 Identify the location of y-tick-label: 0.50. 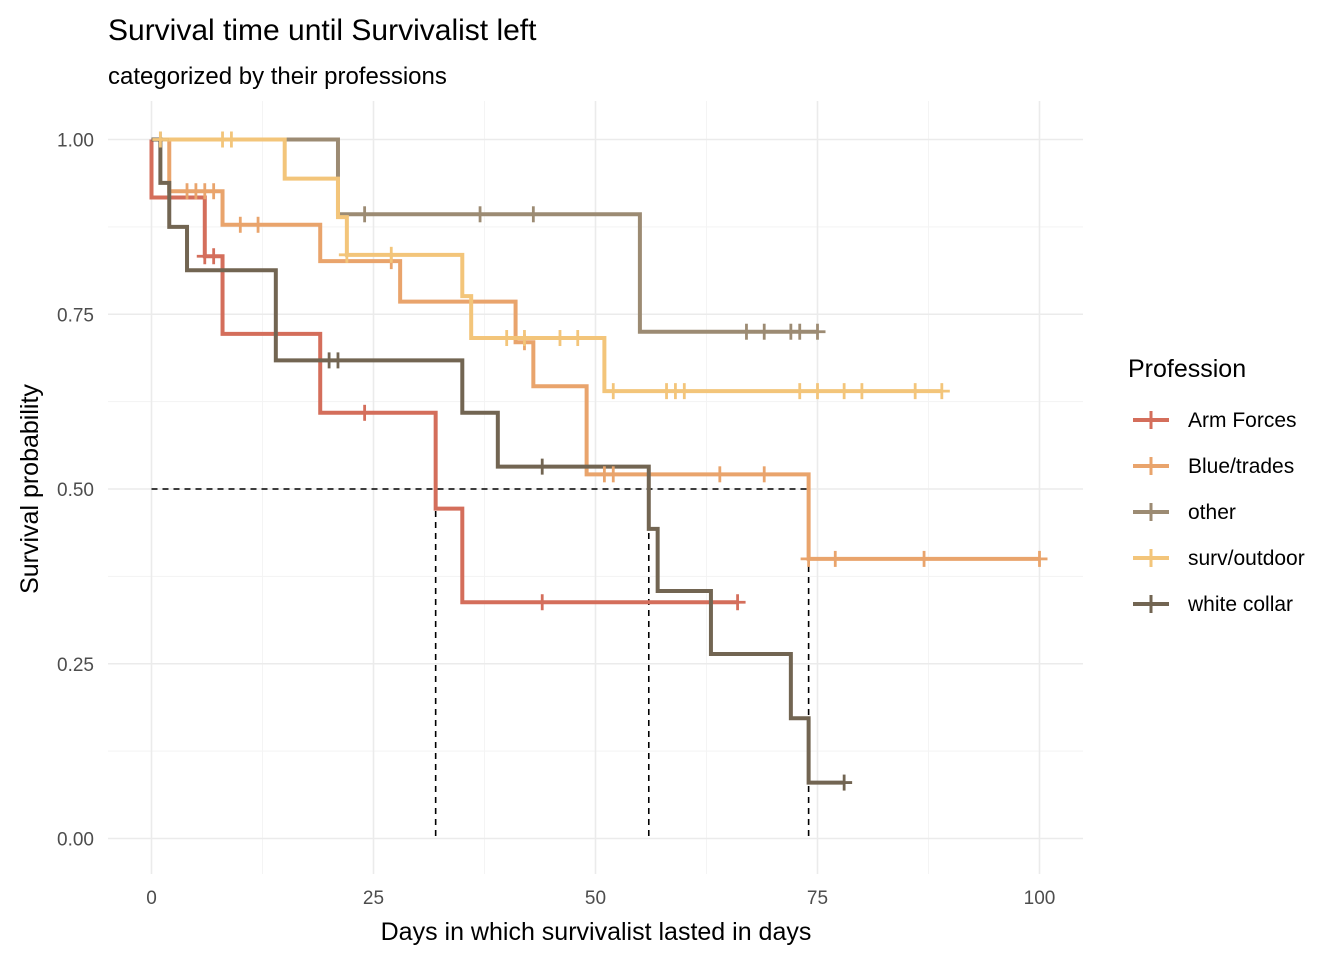
(75, 490).